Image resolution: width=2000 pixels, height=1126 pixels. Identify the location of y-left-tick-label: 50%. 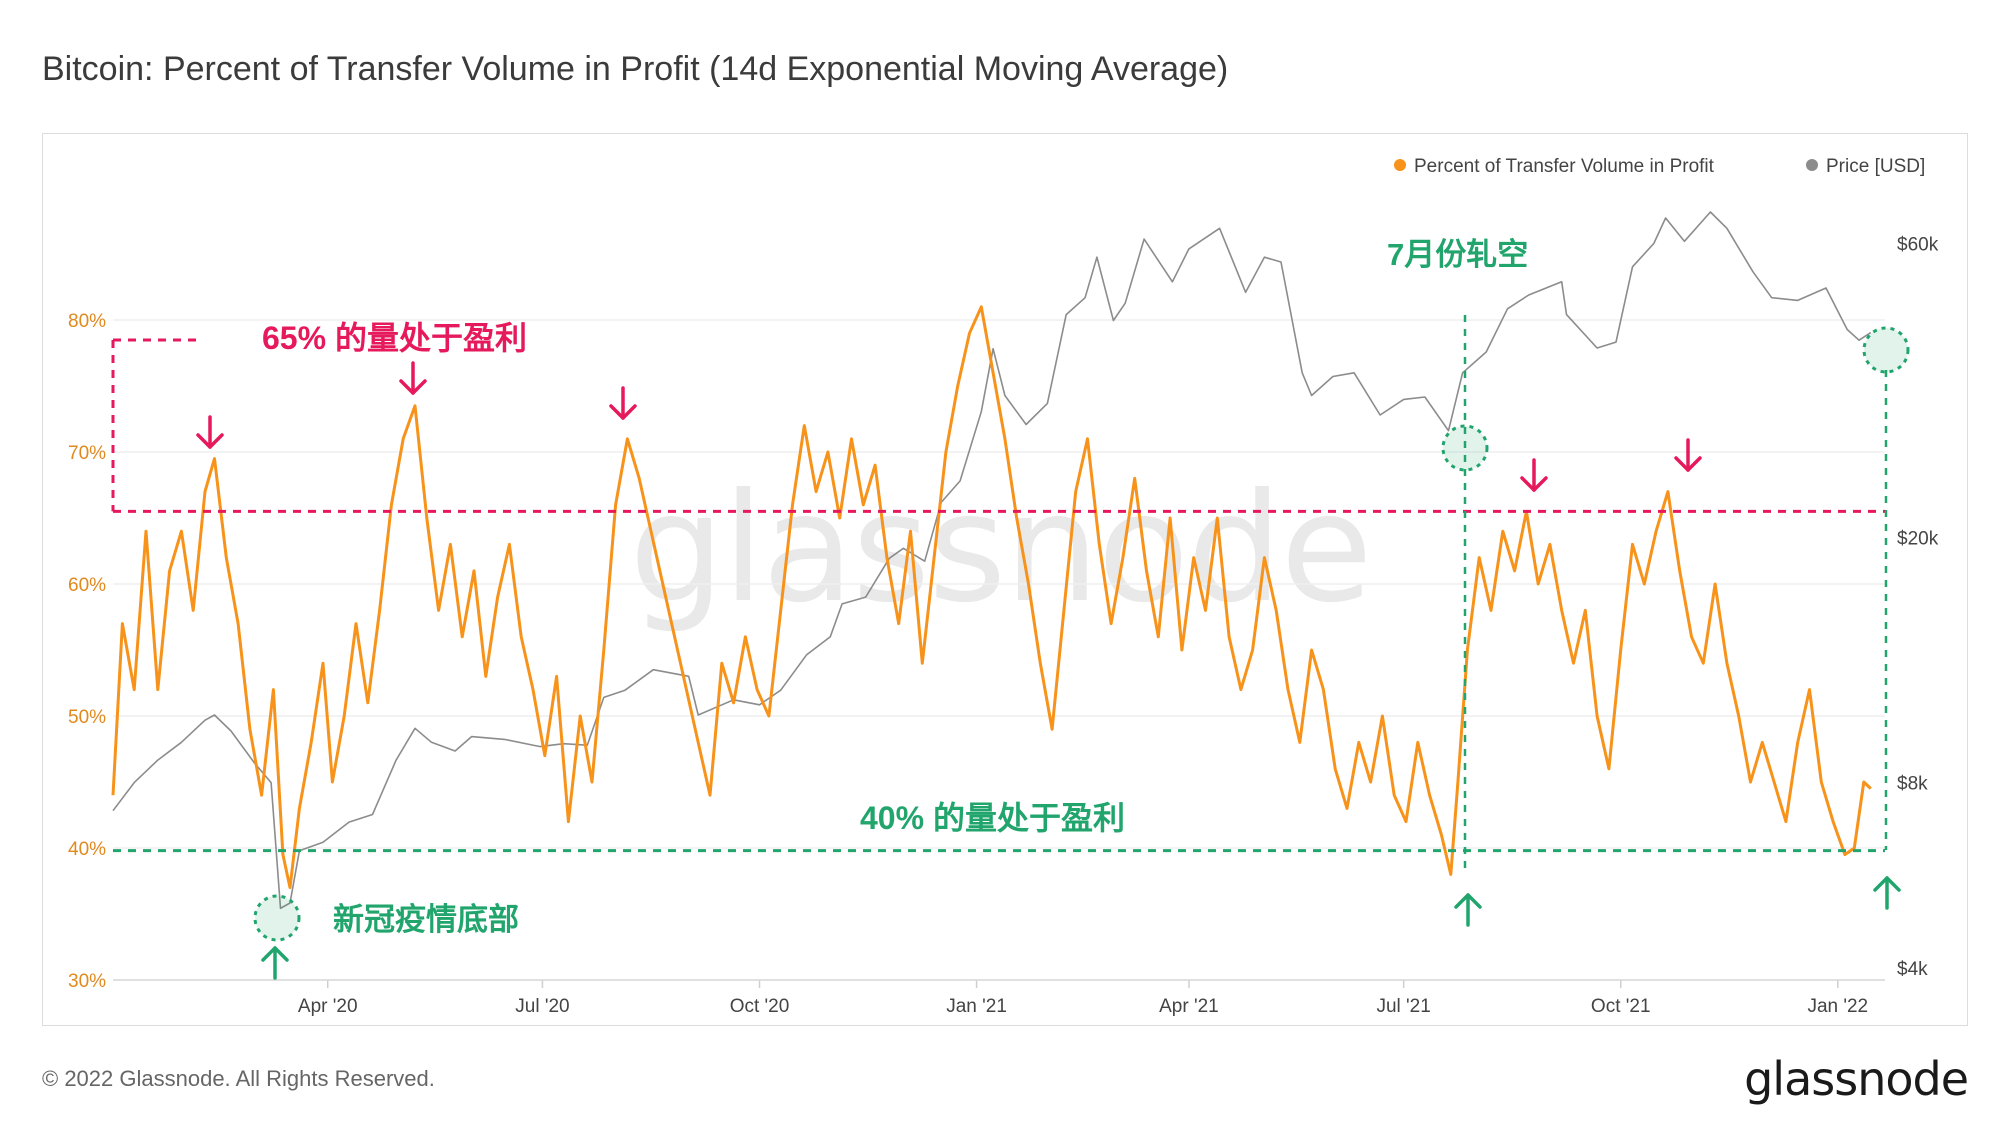
(87, 717).